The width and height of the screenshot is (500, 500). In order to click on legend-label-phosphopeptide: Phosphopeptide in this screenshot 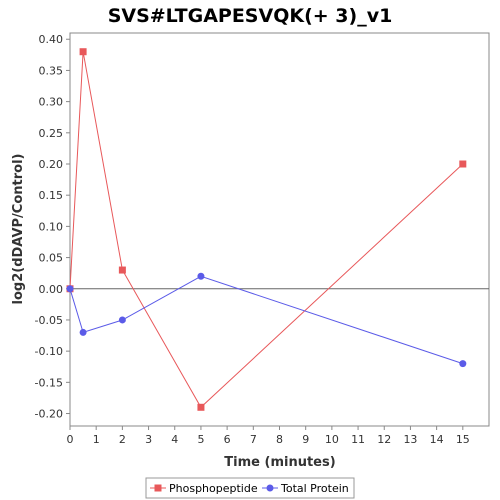, I will do `click(213, 488)`.